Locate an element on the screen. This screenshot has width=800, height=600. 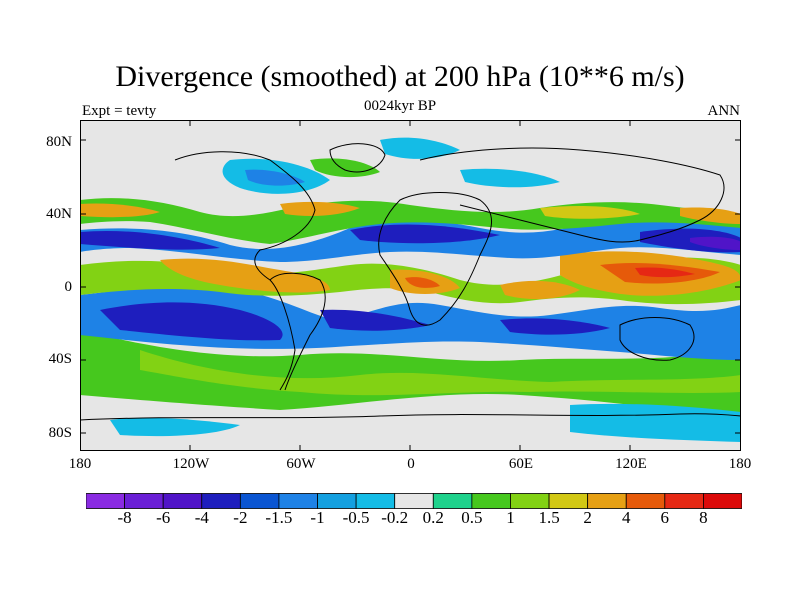
antarctica-coast is located at coordinates (410, 417).